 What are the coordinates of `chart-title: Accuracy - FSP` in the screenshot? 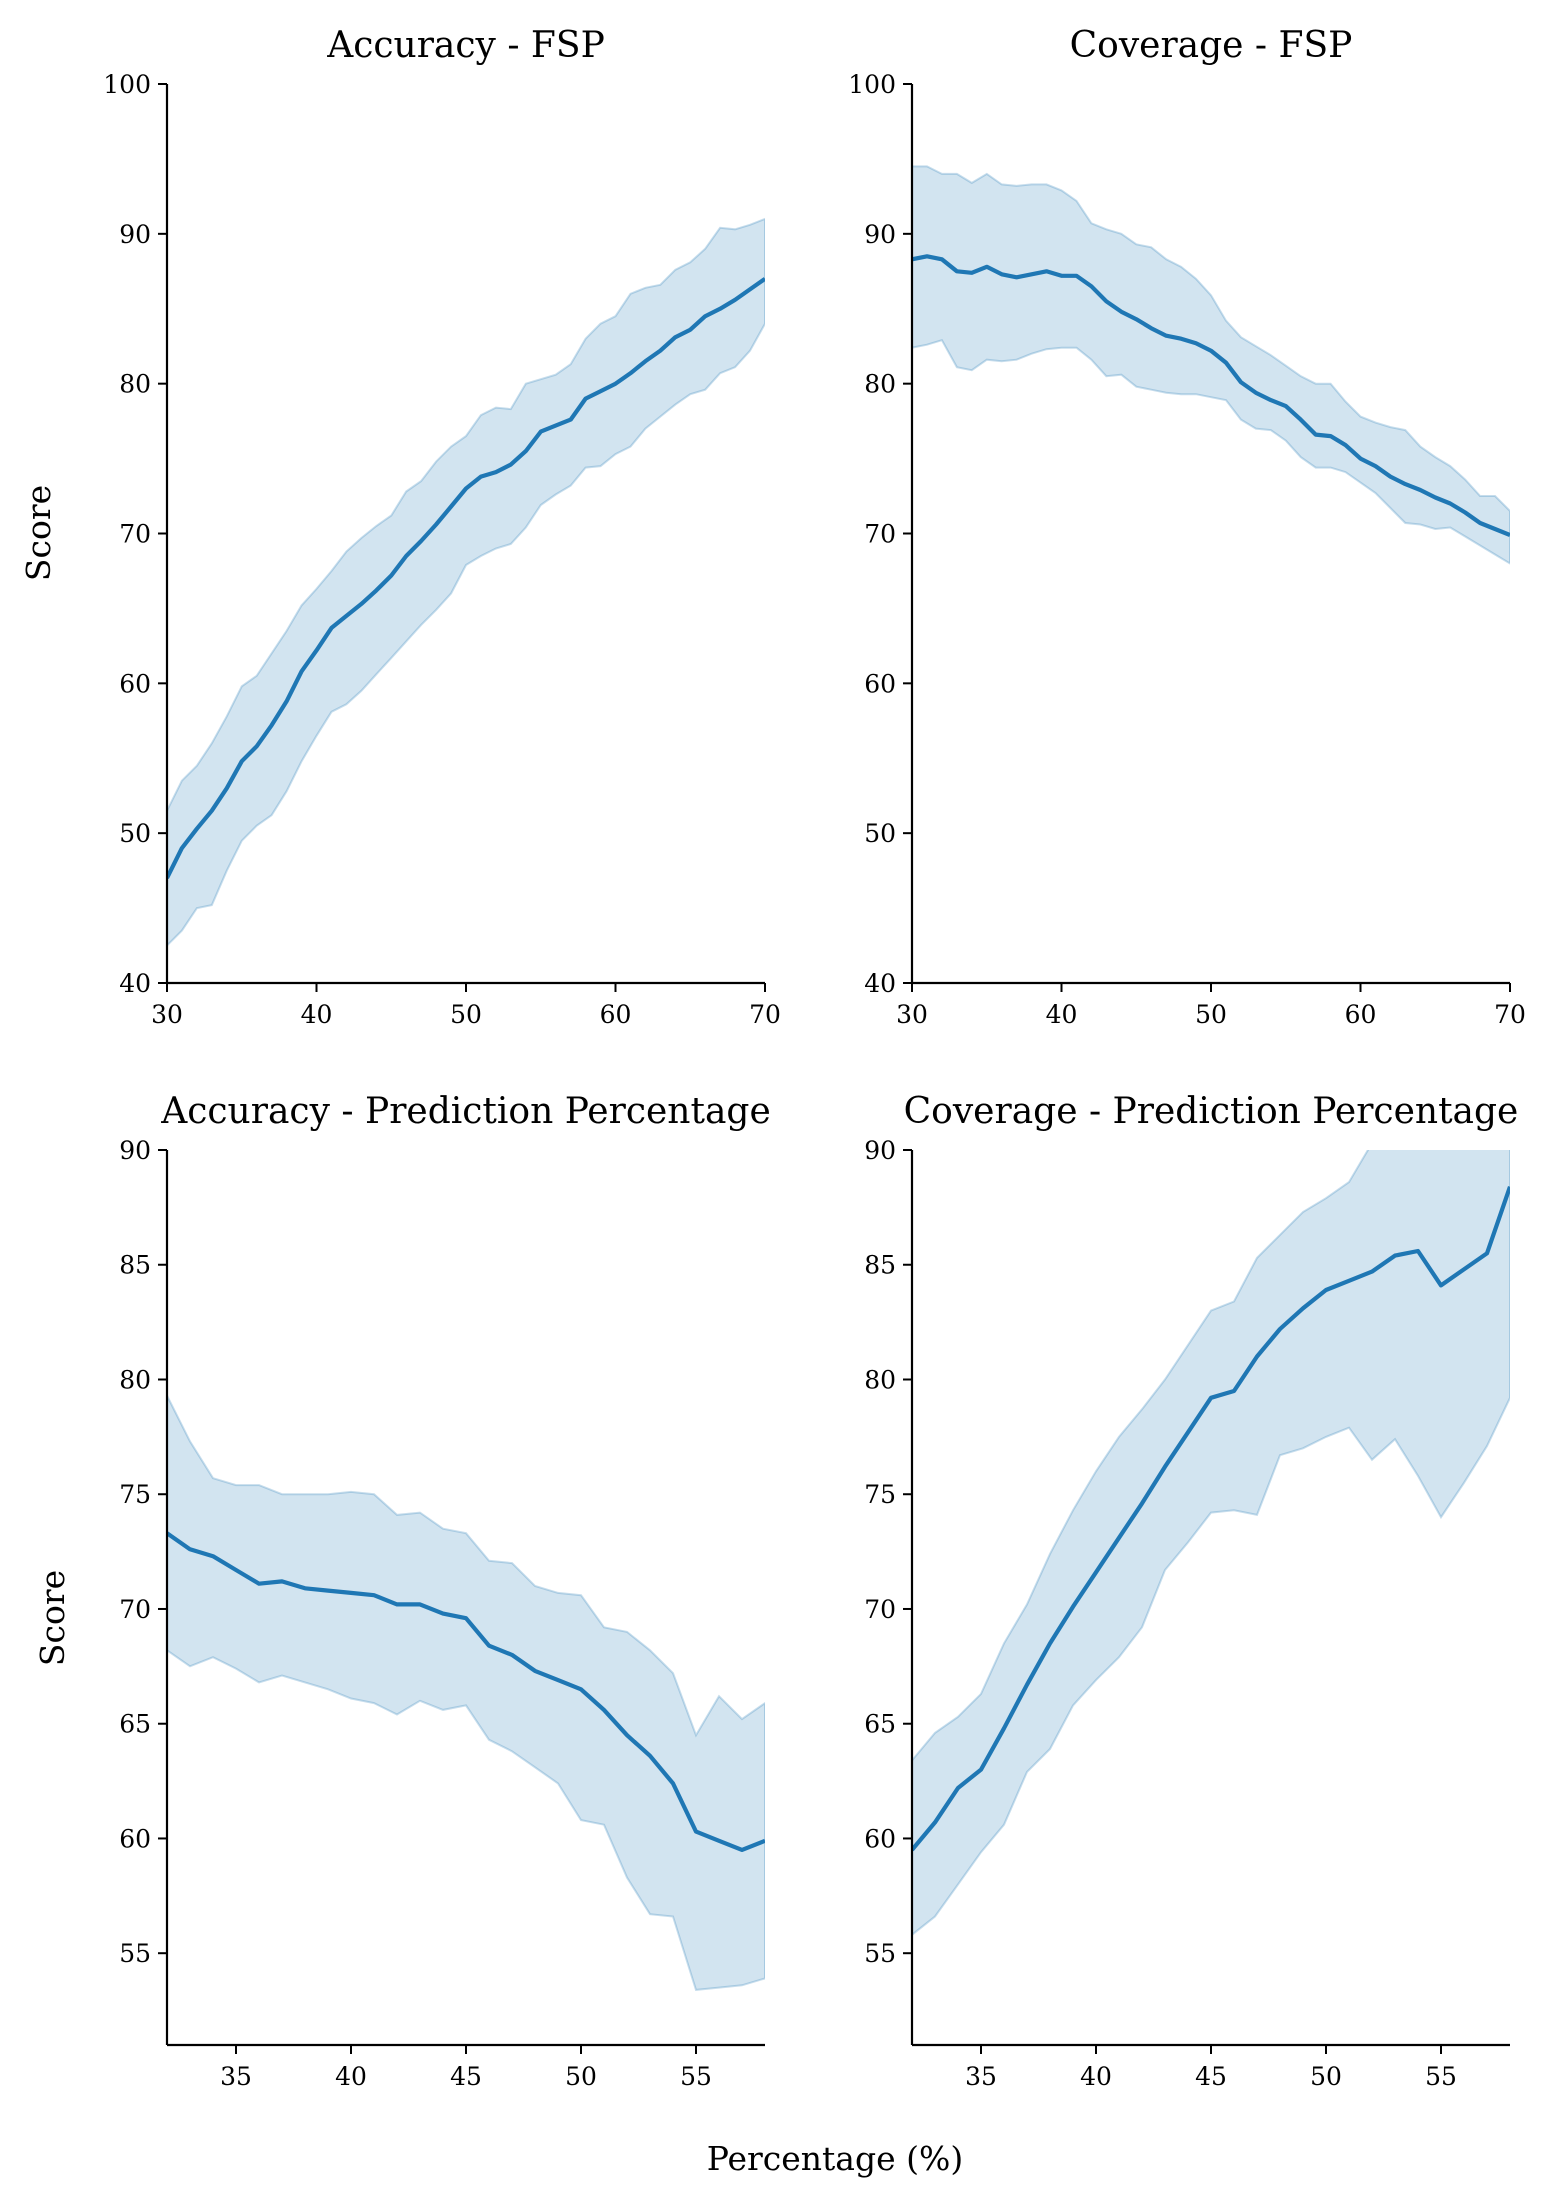 It's located at (465, 45).